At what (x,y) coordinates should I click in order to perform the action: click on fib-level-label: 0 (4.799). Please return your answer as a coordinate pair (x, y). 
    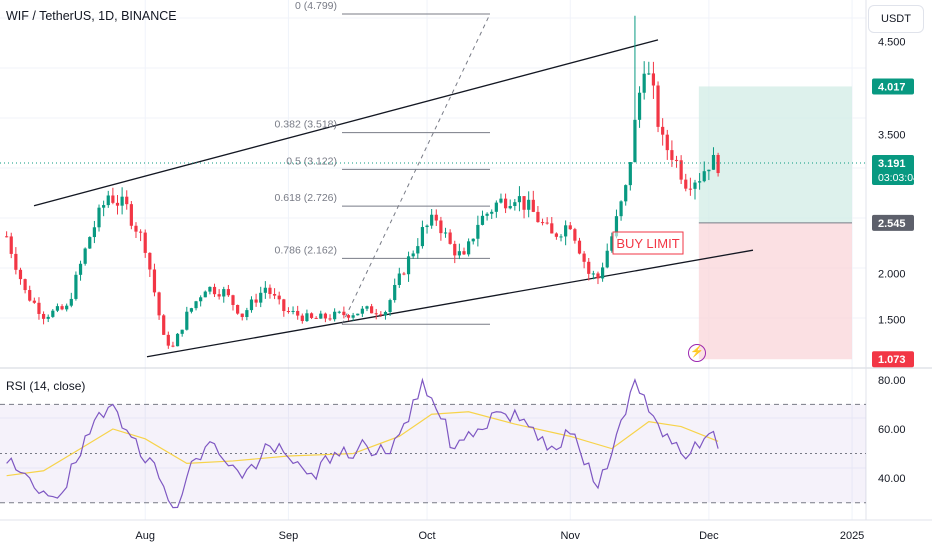
    Looking at the image, I should click on (316, 6).